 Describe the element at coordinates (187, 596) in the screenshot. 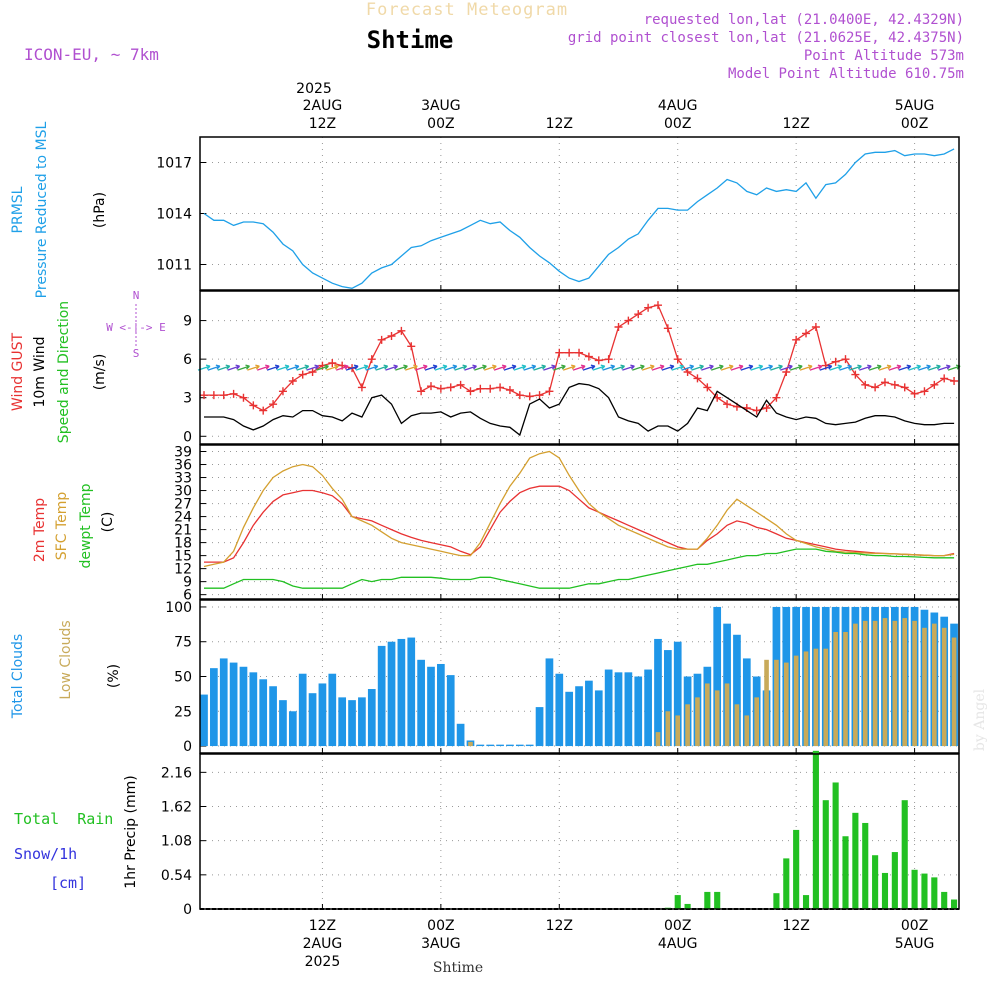

I see `y-tick-label: 6` at that location.